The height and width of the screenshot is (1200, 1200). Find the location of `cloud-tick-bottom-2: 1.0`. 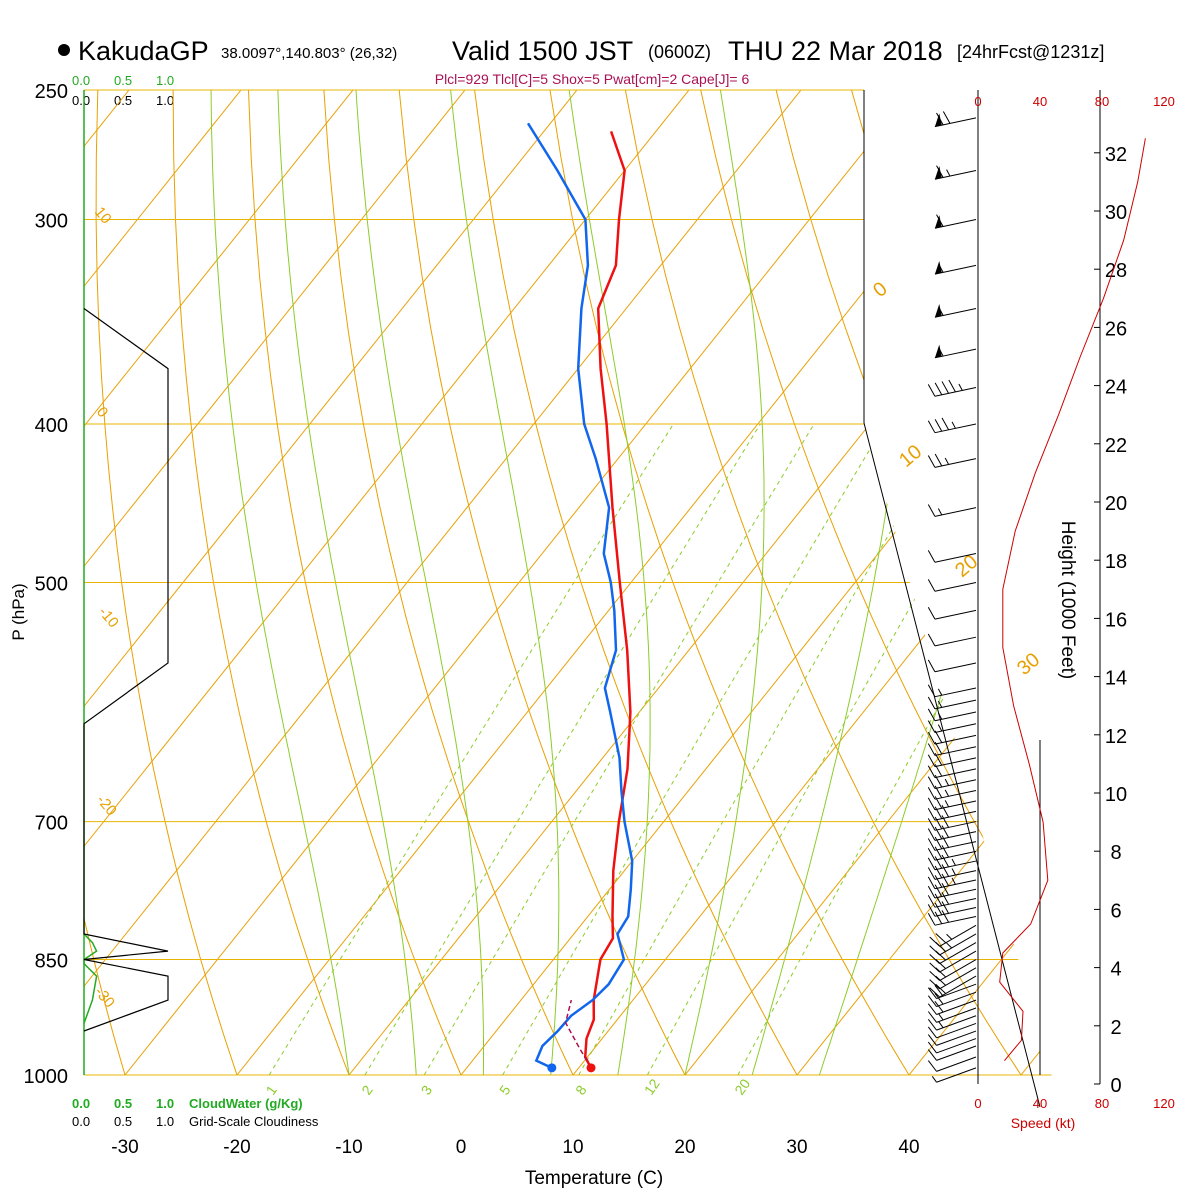

cloud-tick-bottom-2: 1.0 is located at coordinates (165, 1103).